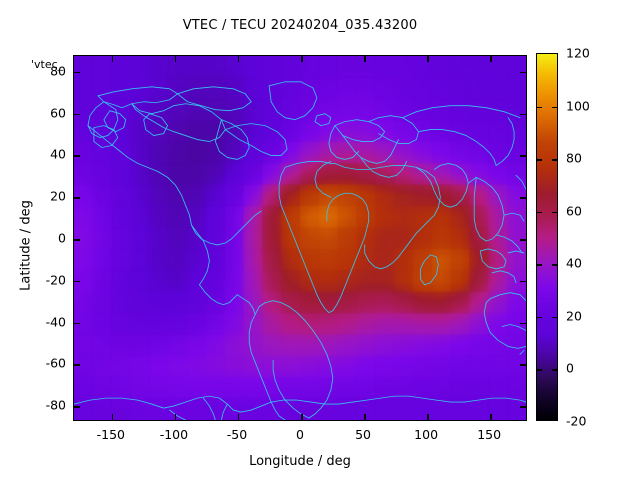  I want to click on y-axis-label: Latitude / deg, so click(26, 245).